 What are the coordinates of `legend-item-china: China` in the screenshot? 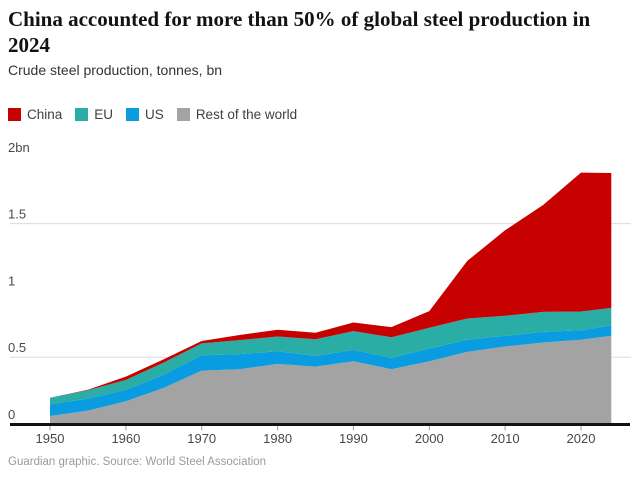 It's located at (35, 114).